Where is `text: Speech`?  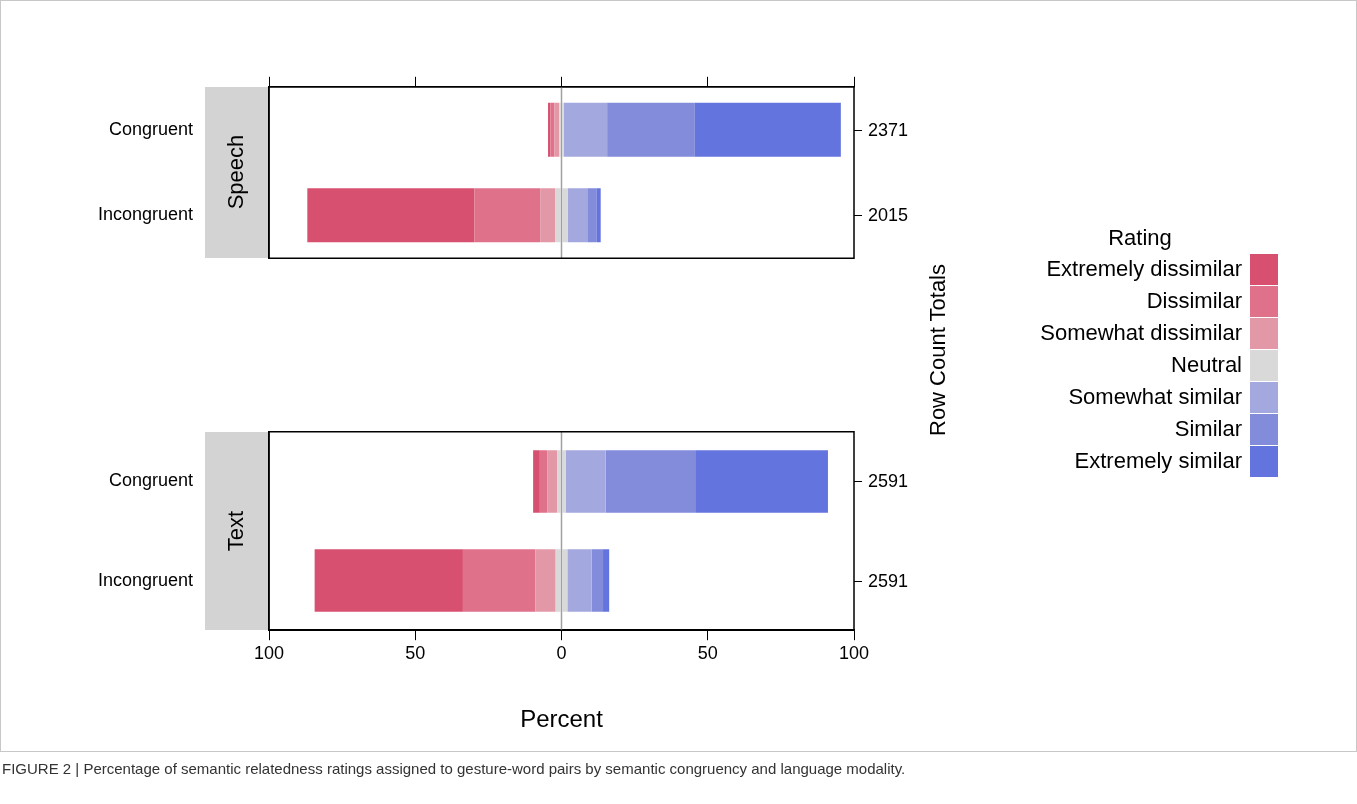 text: Speech is located at coordinates (236, 172).